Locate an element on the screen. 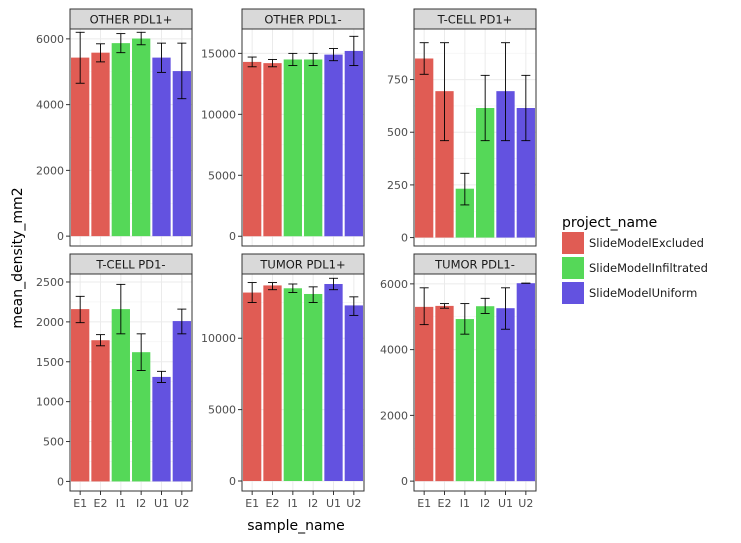 The width and height of the screenshot is (741, 543). y-tick-label: 750 is located at coordinates (397, 80).